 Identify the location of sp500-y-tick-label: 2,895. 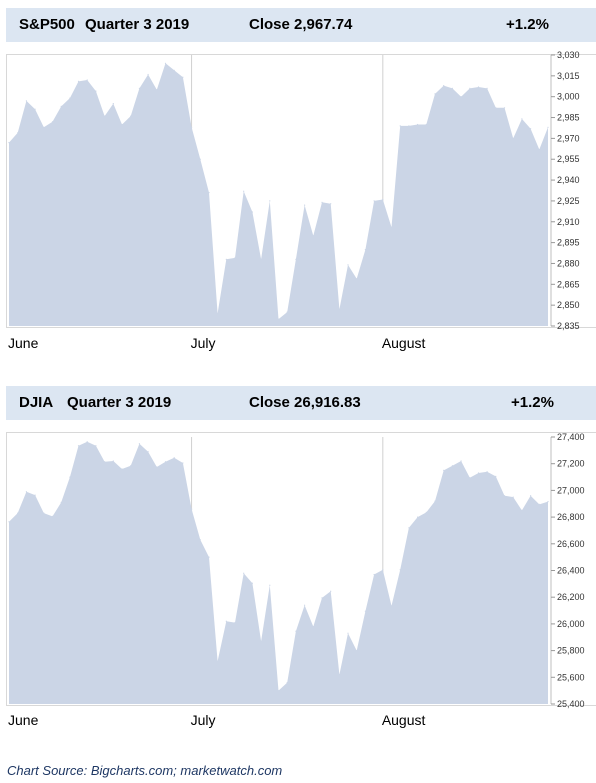
(568, 243).